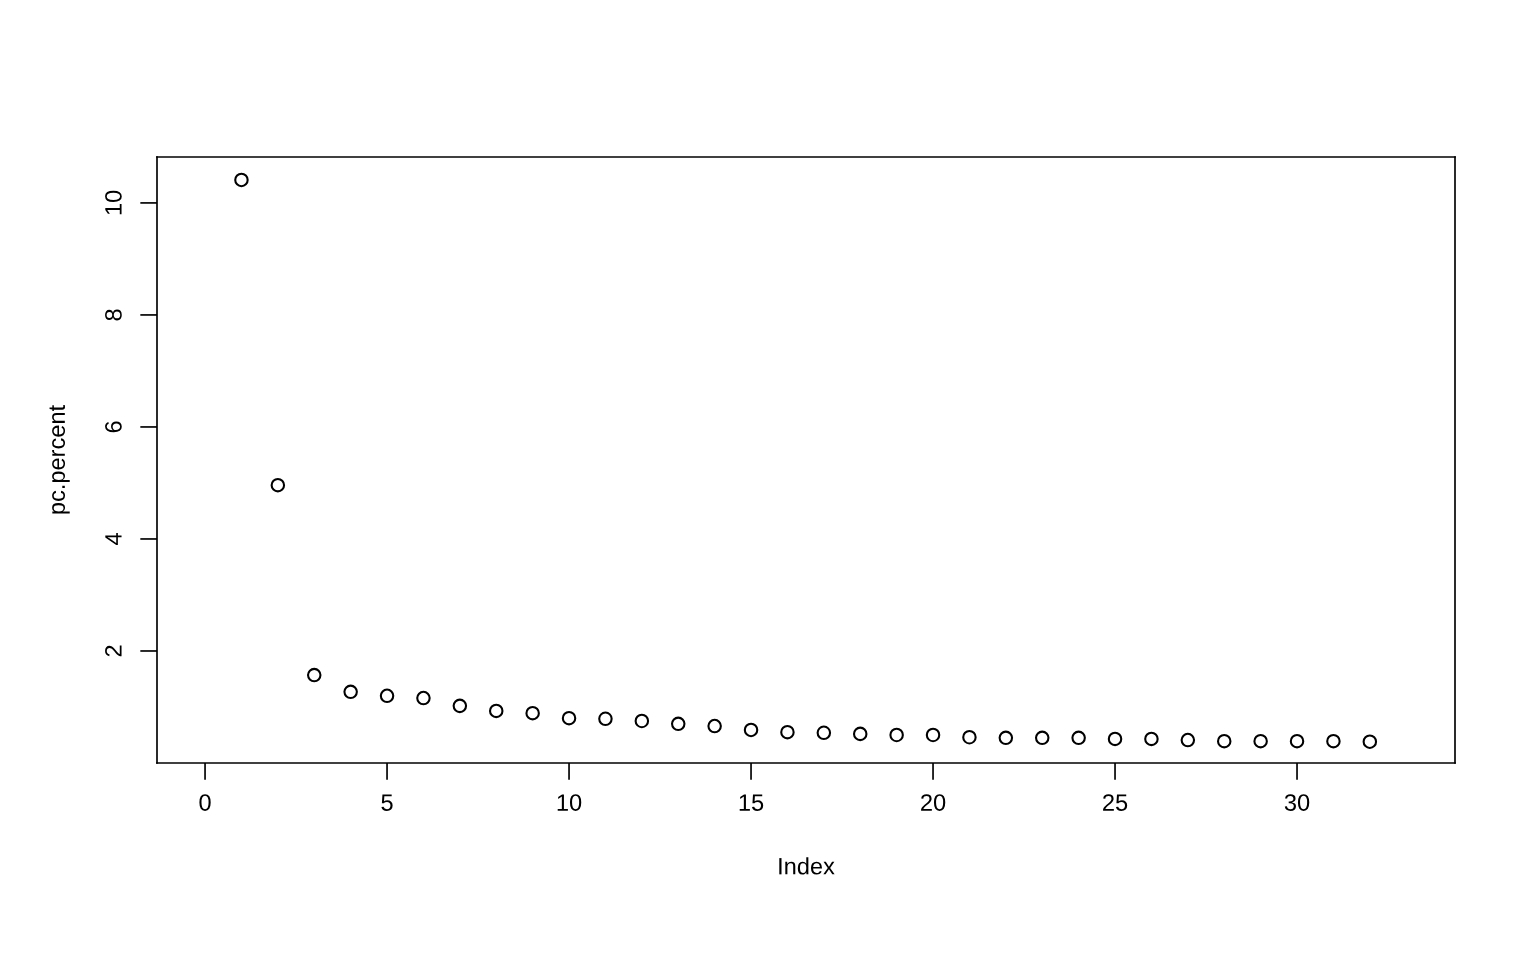 The width and height of the screenshot is (1536, 960). Describe the element at coordinates (569, 802) in the screenshot. I see `x-tick-label: 10` at that location.